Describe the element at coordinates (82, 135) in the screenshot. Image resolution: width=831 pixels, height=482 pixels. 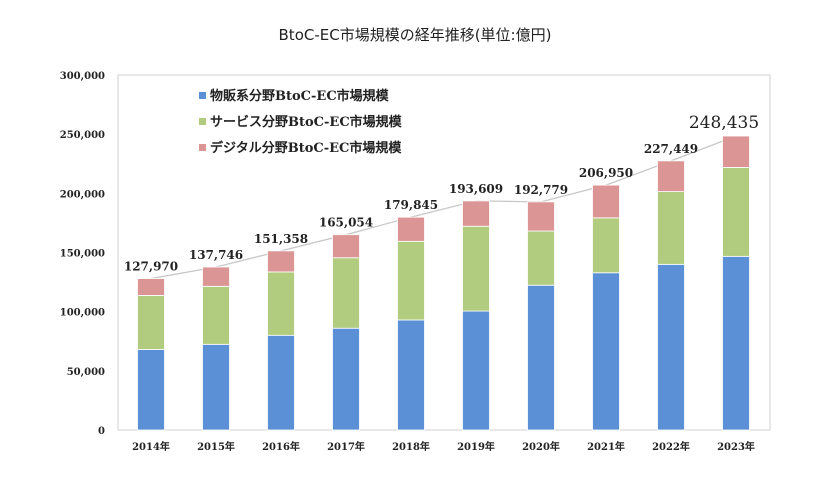
I see `y-tick-label: 250,000` at that location.